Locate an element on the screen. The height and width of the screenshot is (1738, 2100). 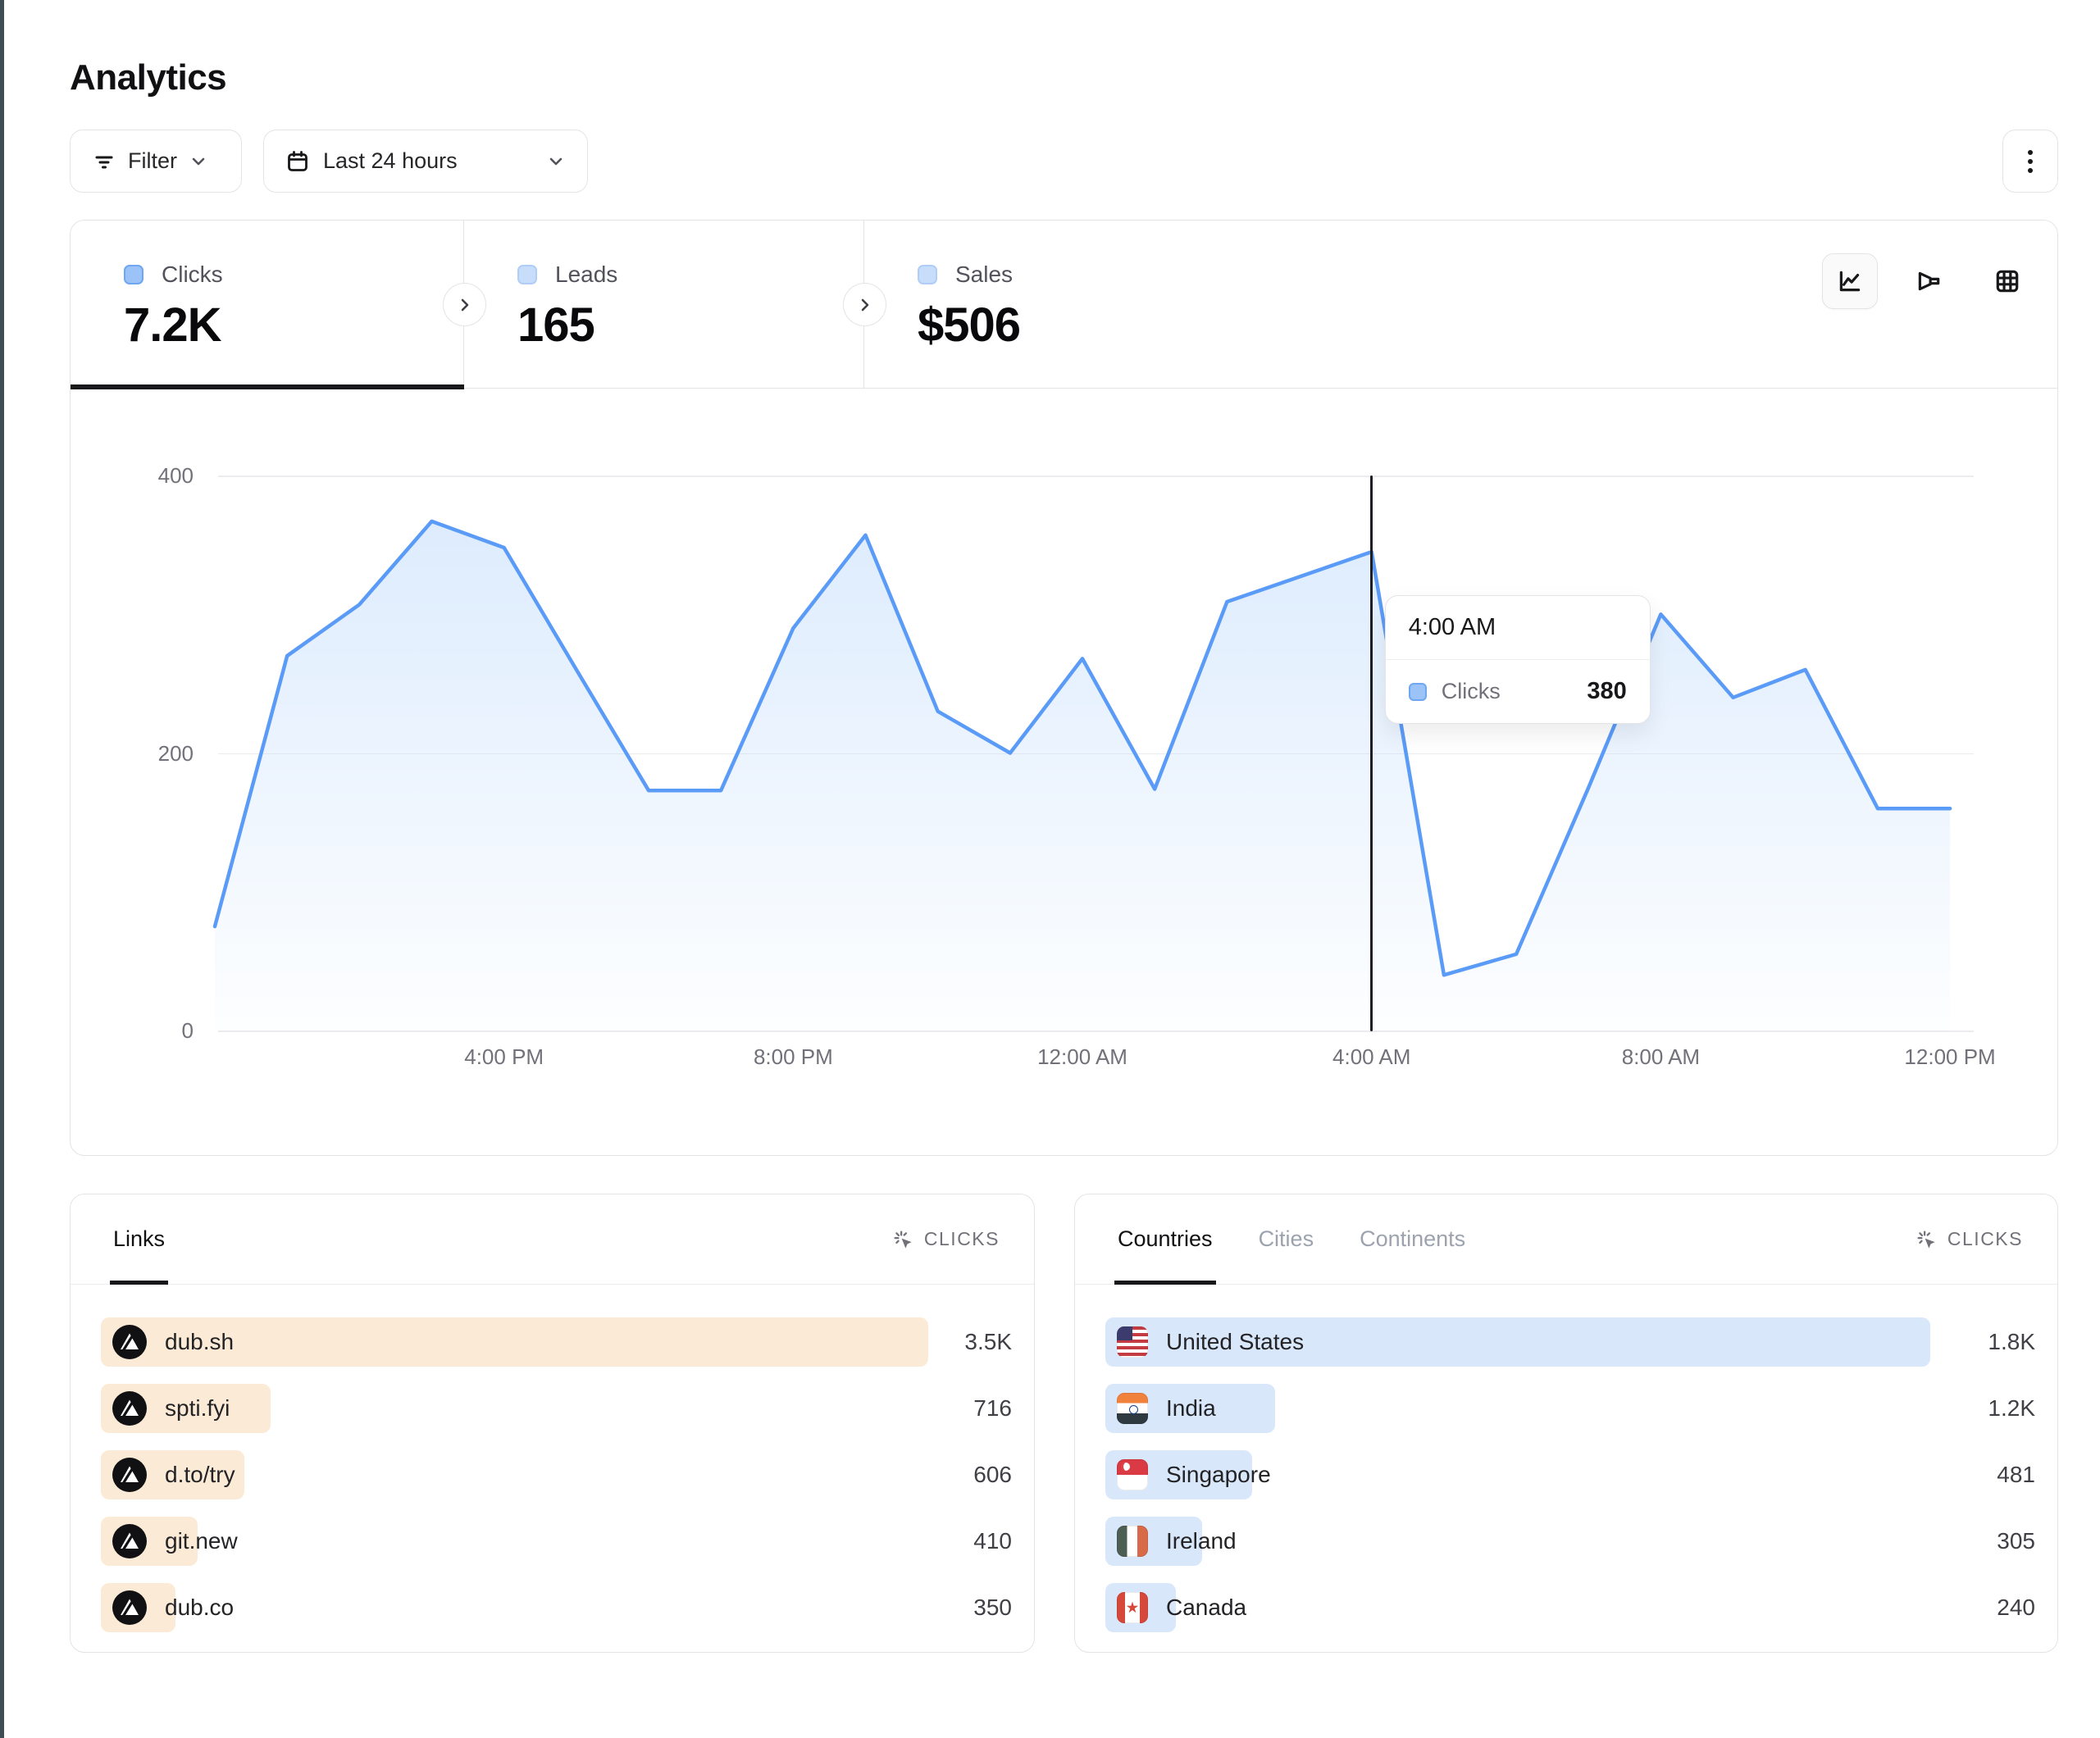
stat-label: Sales is located at coordinates (984, 274).